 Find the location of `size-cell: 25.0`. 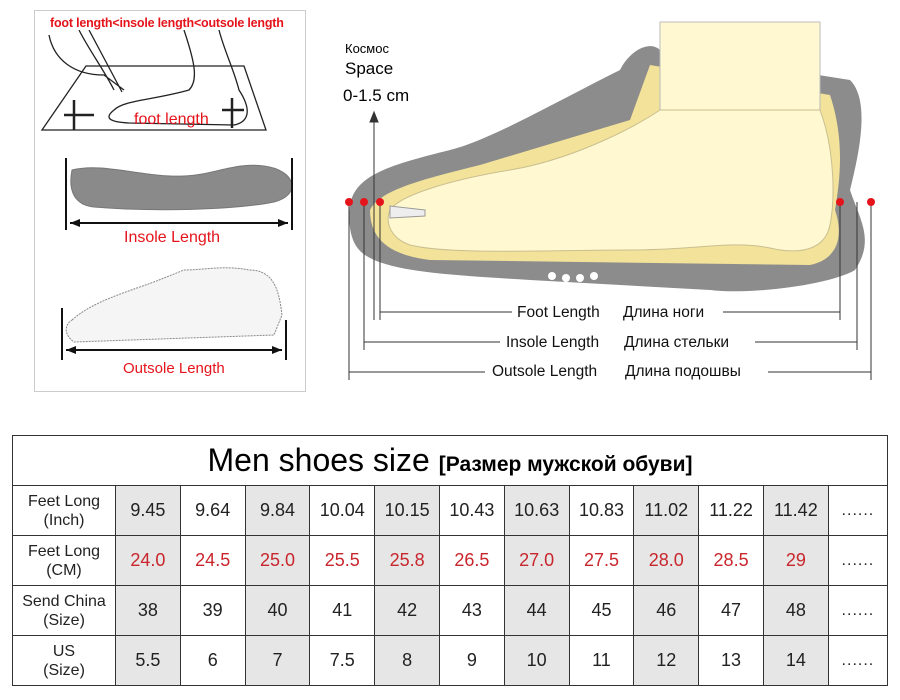

size-cell: 25.0 is located at coordinates (277, 560).